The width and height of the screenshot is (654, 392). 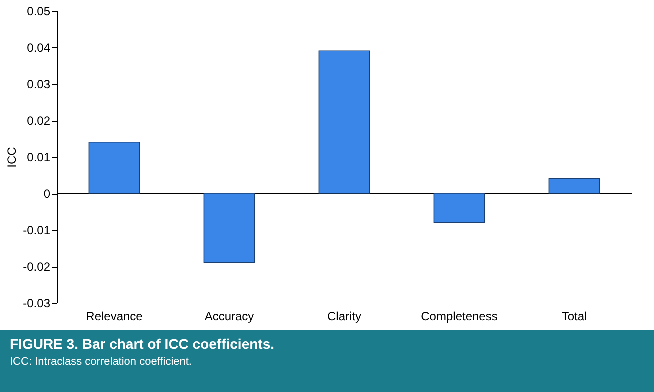 I want to click on y-tick-label: 0.01, so click(x=39, y=157).